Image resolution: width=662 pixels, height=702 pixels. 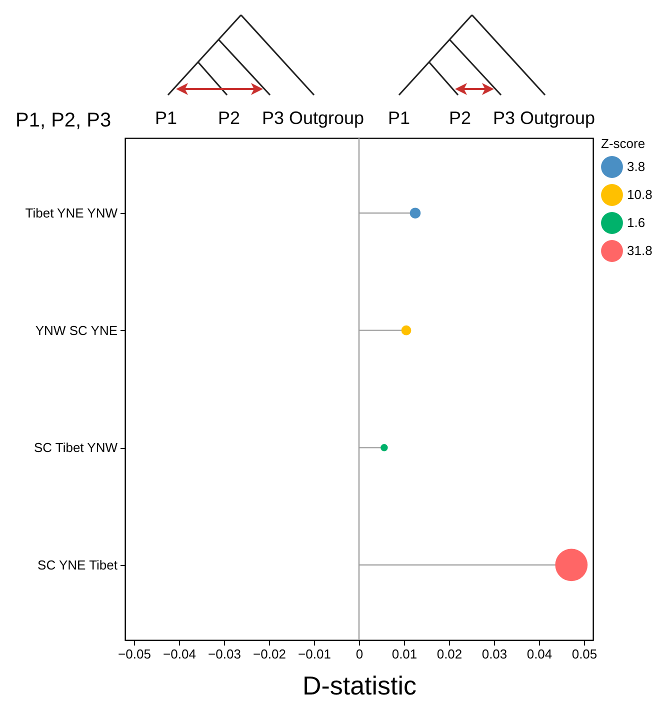 What do you see at coordinates (64, 121) in the screenshot?
I see `y-axis-title: P1, P2, P3` at bounding box center [64, 121].